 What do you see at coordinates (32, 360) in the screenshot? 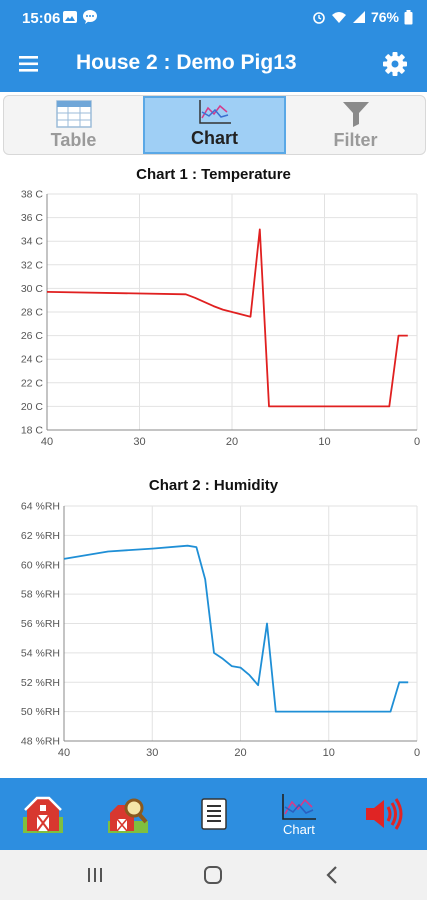
I see `temperature-y-tick-label: 24 C` at bounding box center [32, 360].